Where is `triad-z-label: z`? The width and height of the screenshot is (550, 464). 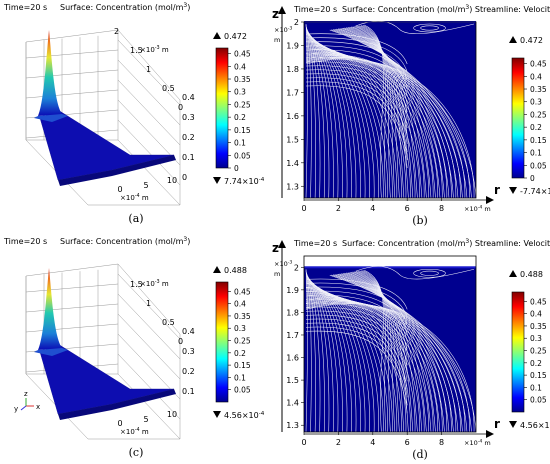
triad-z-label: z is located at coordinates (26, 394).